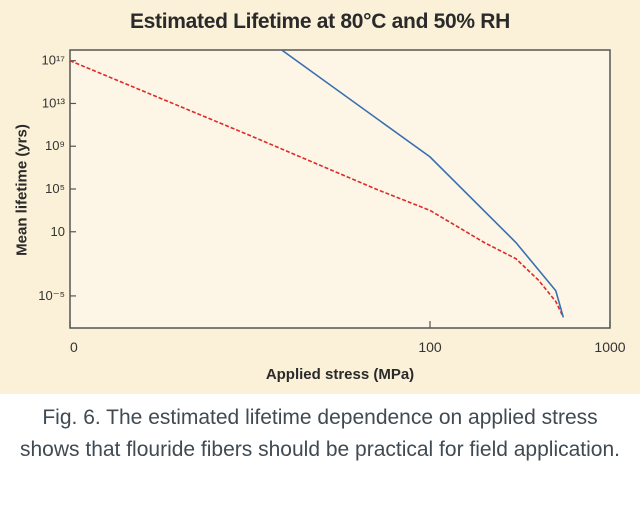  What do you see at coordinates (51, 295) in the screenshot?
I see `y-tick-label: 10⁻⁵` at bounding box center [51, 295].